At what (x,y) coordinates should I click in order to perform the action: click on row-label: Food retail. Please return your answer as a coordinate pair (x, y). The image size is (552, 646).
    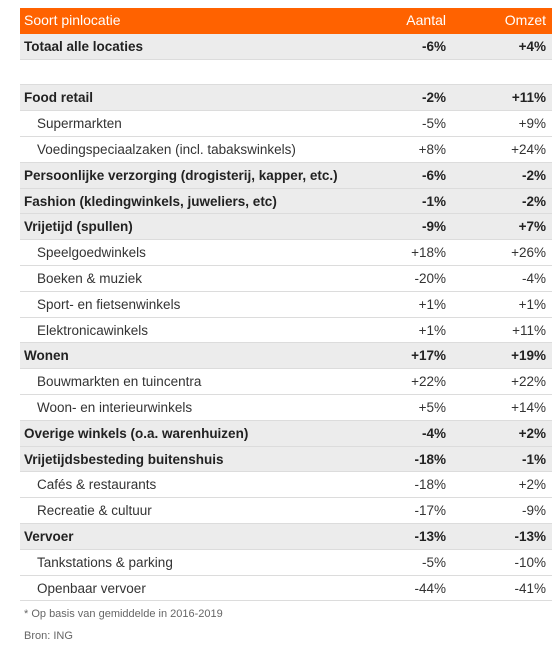
    Looking at the image, I should click on (59, 98).